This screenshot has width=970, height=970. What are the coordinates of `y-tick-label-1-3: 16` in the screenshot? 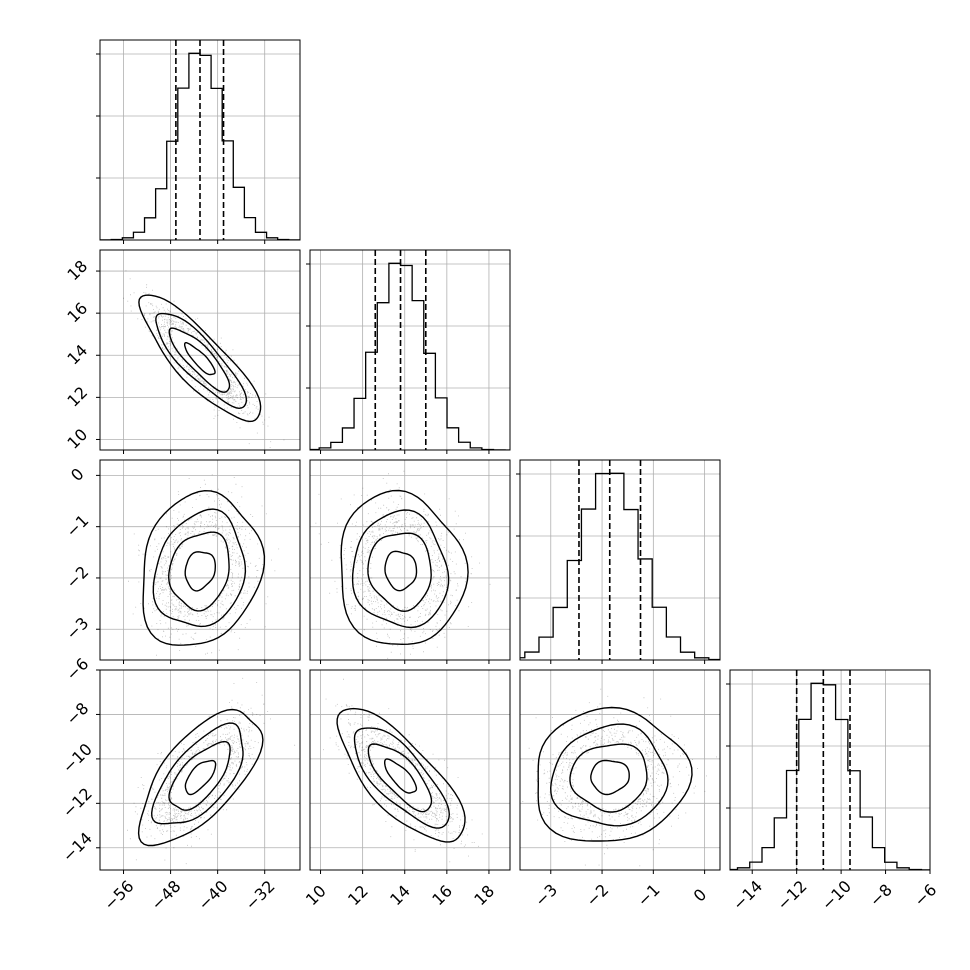 It's located at (77, 313).